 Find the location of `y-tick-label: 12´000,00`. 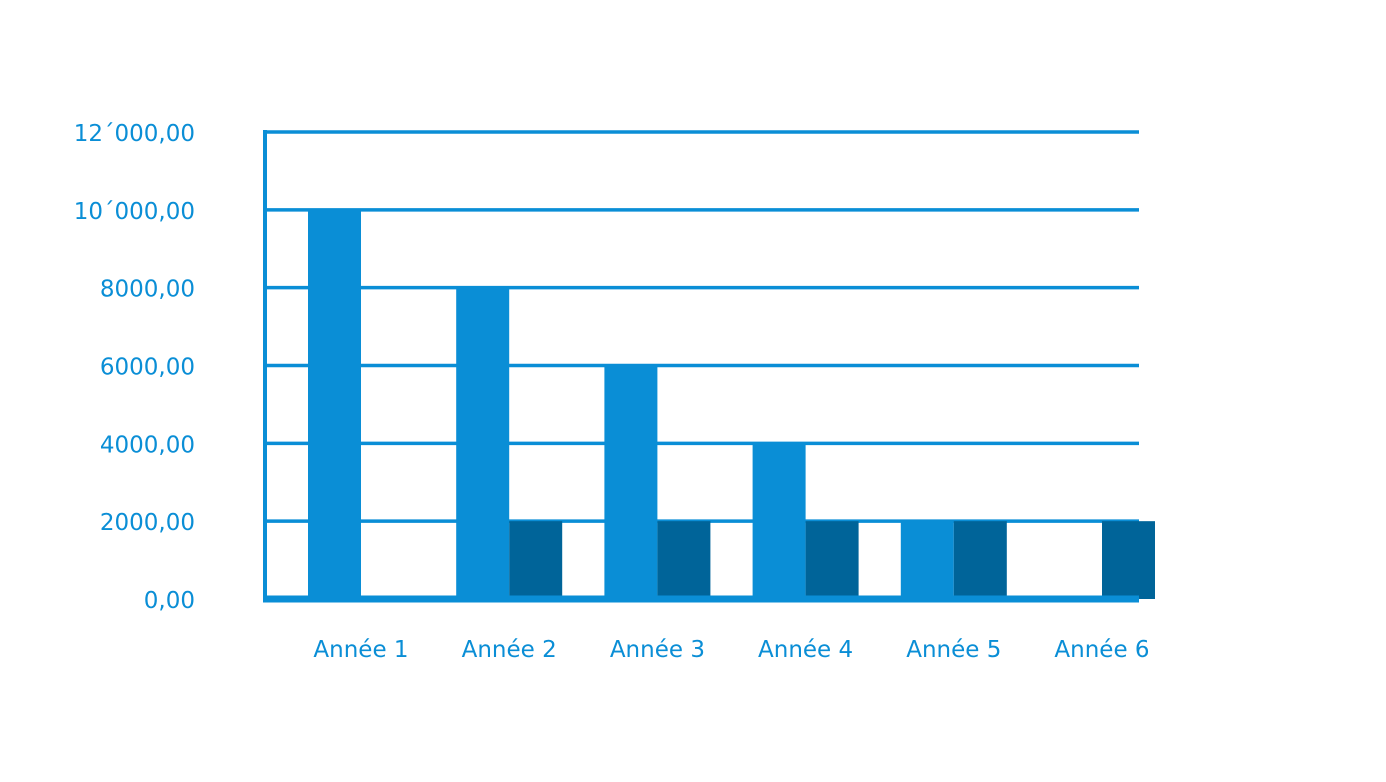

y-tick-label: 12´000,00 is located at coordinates (134, 134).